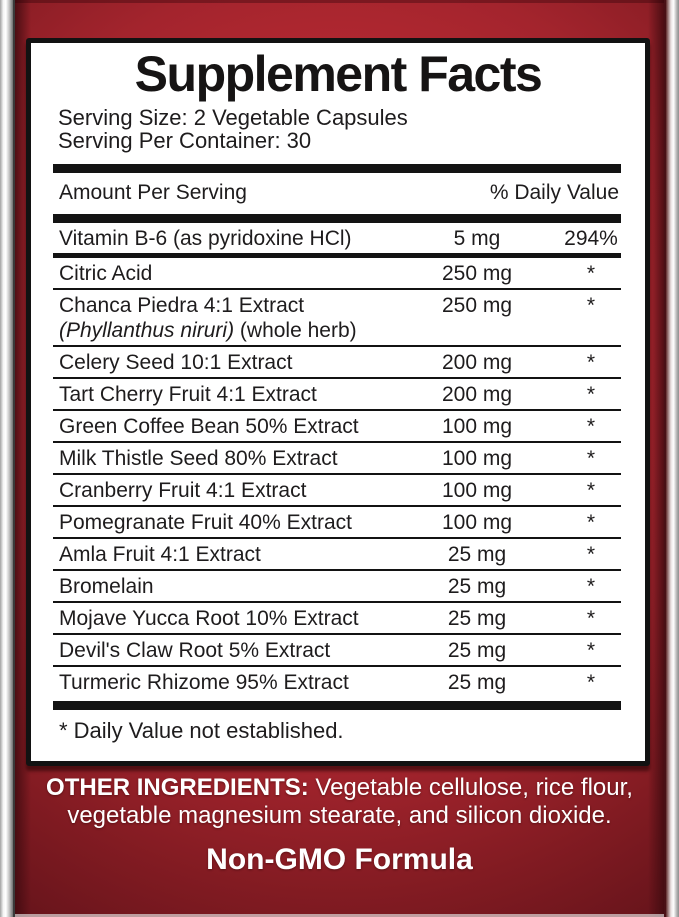  I want to click on table-row: Citric Acid 250 mg *, so click(337, 274).